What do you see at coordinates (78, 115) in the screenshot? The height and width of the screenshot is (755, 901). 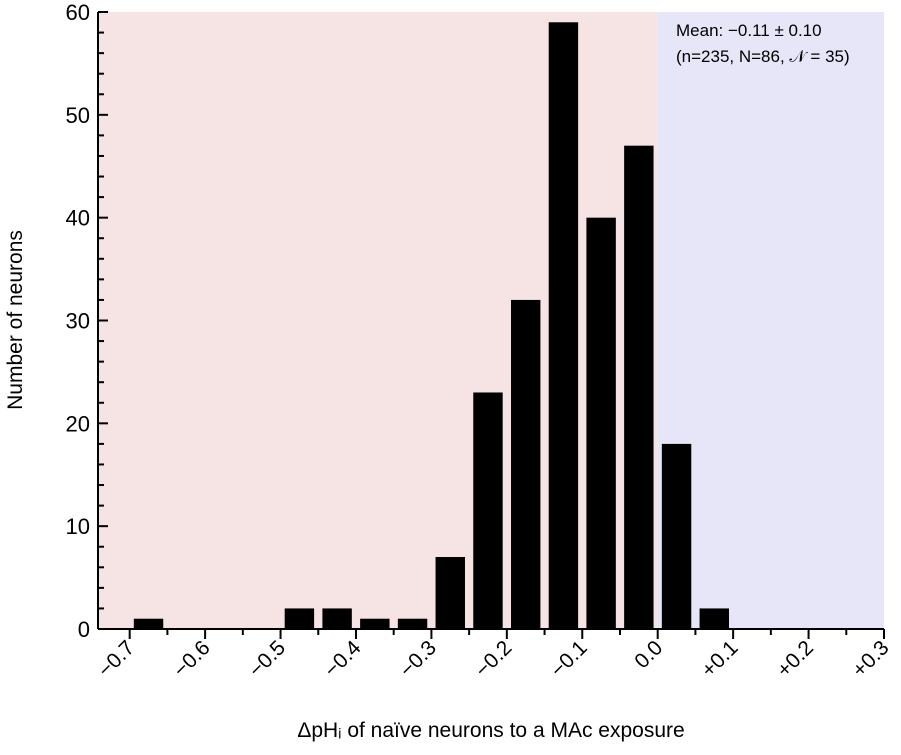 I see `y-tick-label: 50` at bounding box center [78, 115].